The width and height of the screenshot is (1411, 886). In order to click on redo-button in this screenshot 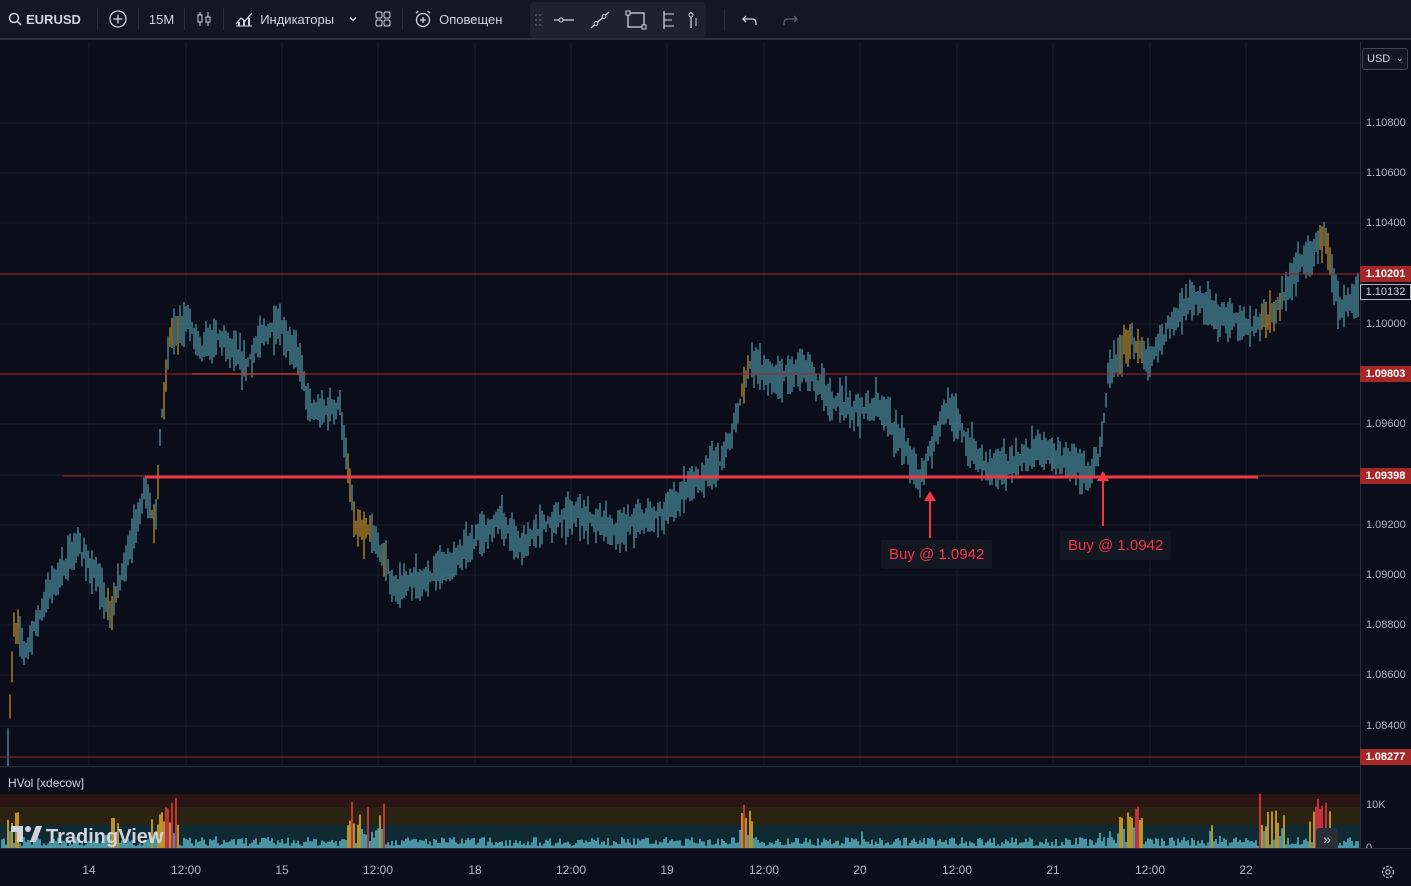, I will do `click(790, 20)`.